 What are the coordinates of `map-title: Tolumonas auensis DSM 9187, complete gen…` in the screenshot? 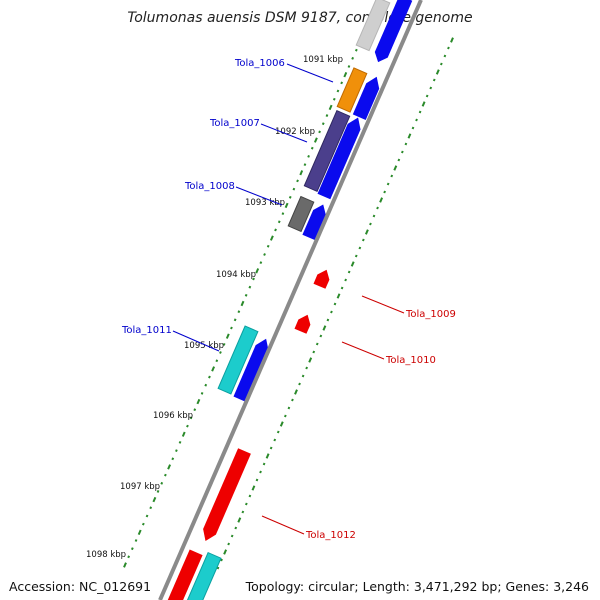 It's located at (299, 18).